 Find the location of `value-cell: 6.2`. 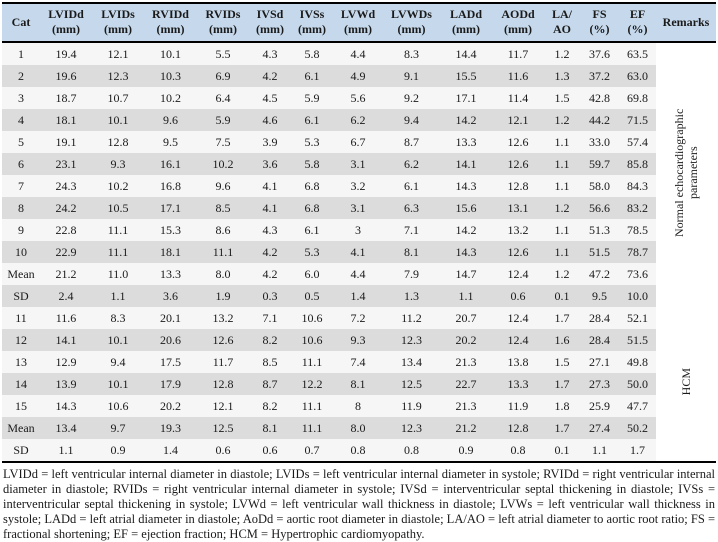

value-cell: 6.2 is located at coordinates (358, 120).